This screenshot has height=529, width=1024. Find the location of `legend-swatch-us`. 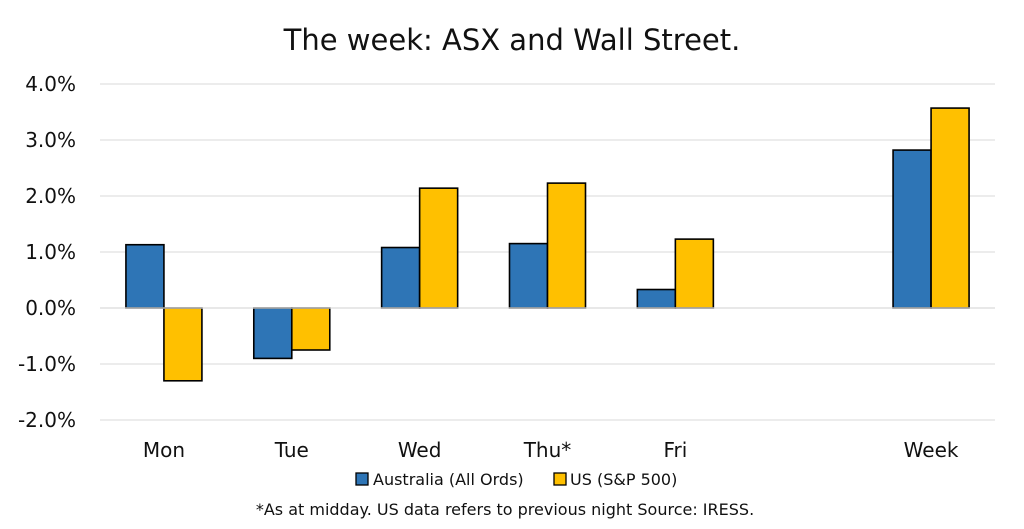

legend-swatch-us is located at coordinates (560, 479).